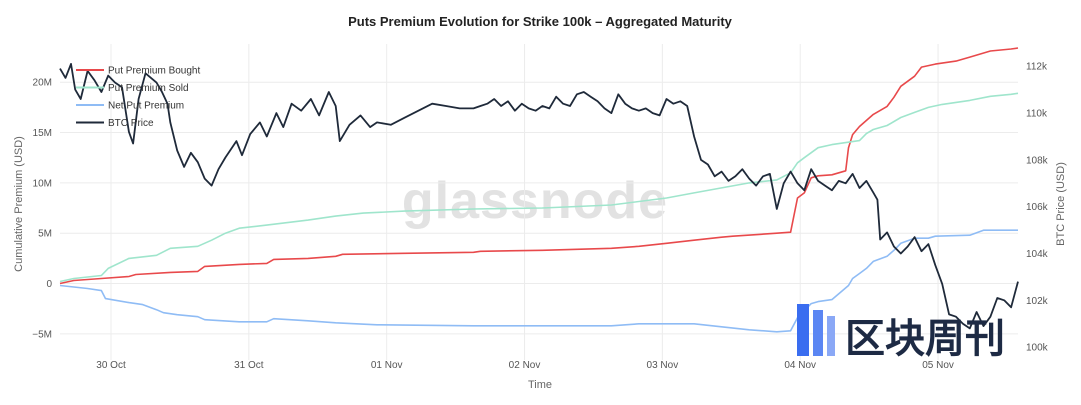  I want to click on y2-axis-ticks: 100k 102k 104k 106k 108k 110k 112k, so click(1037, 208).